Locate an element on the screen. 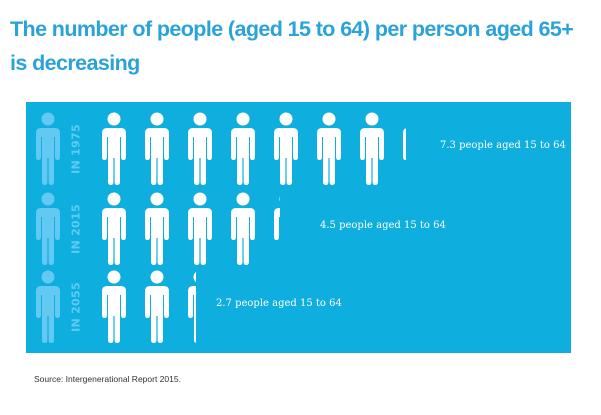 The width and height of the screenshot is (601, 415). source-note: Source: Intergenerational Report 2015. is located at coordinates (107, 379).